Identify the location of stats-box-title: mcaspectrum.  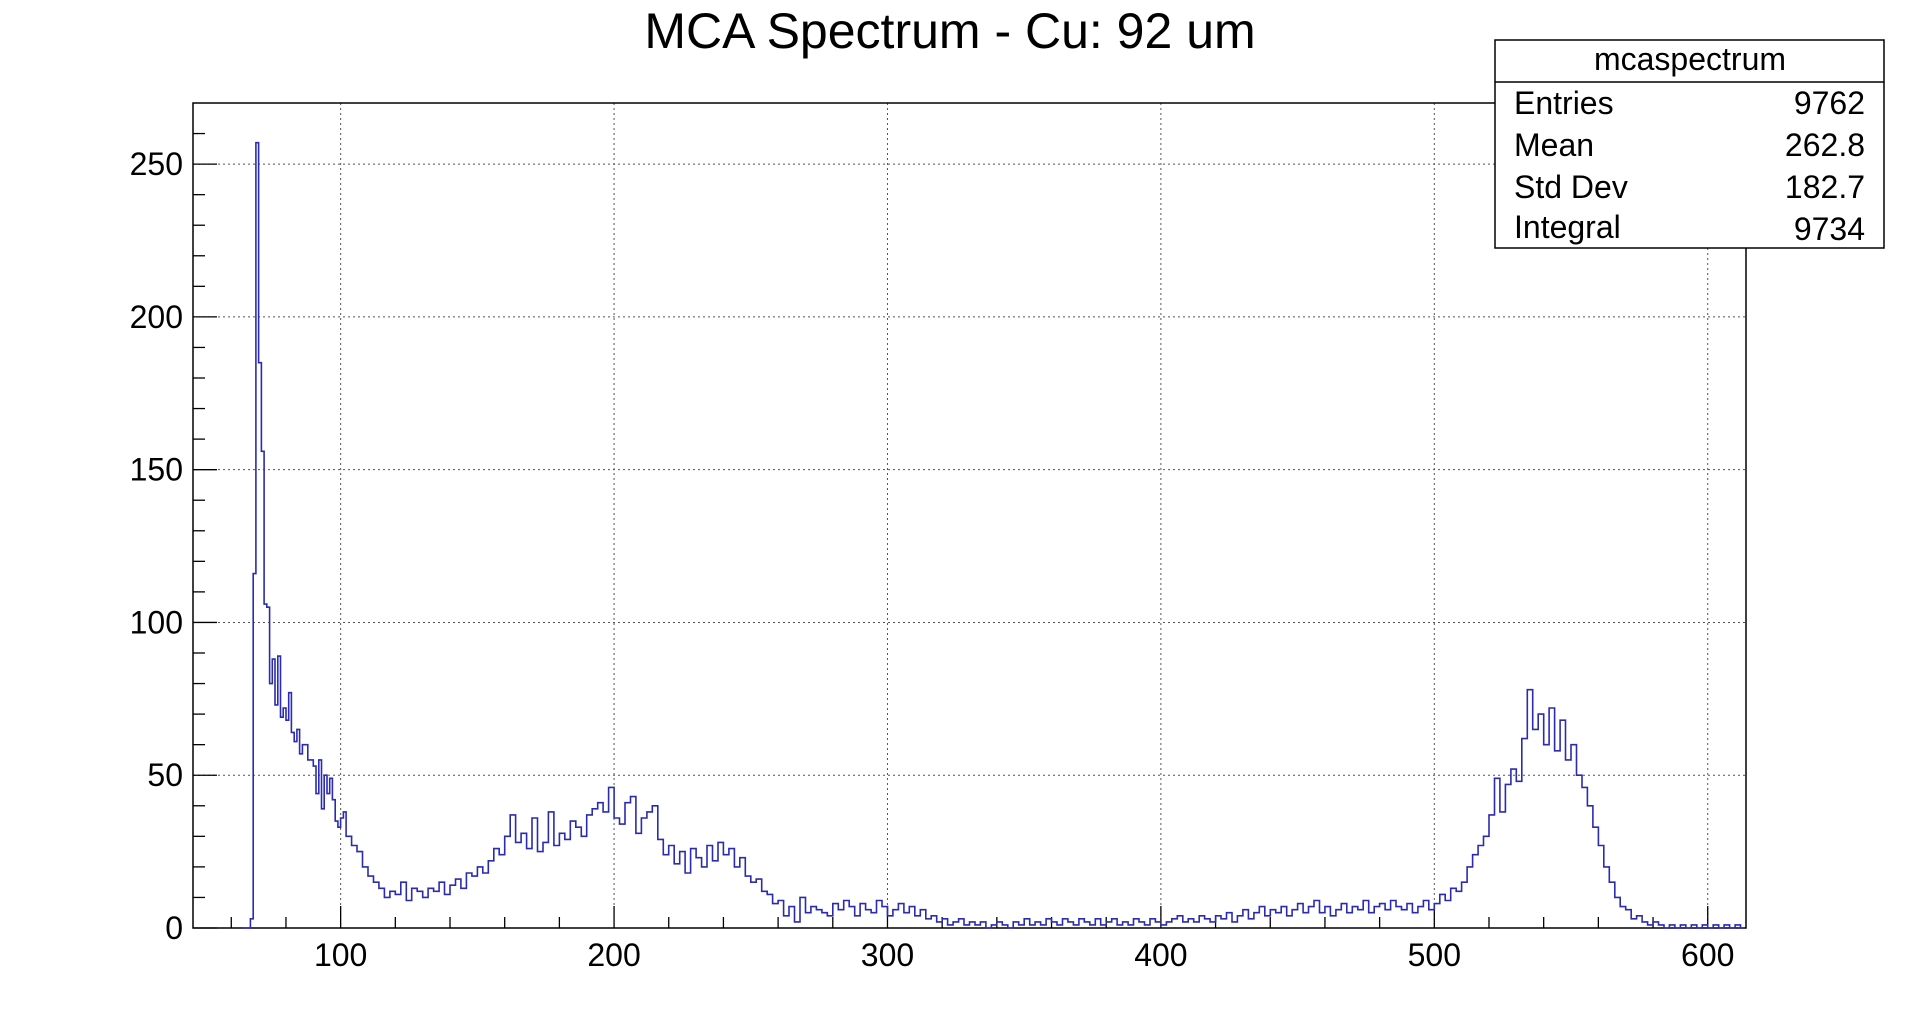
(1690, 59).